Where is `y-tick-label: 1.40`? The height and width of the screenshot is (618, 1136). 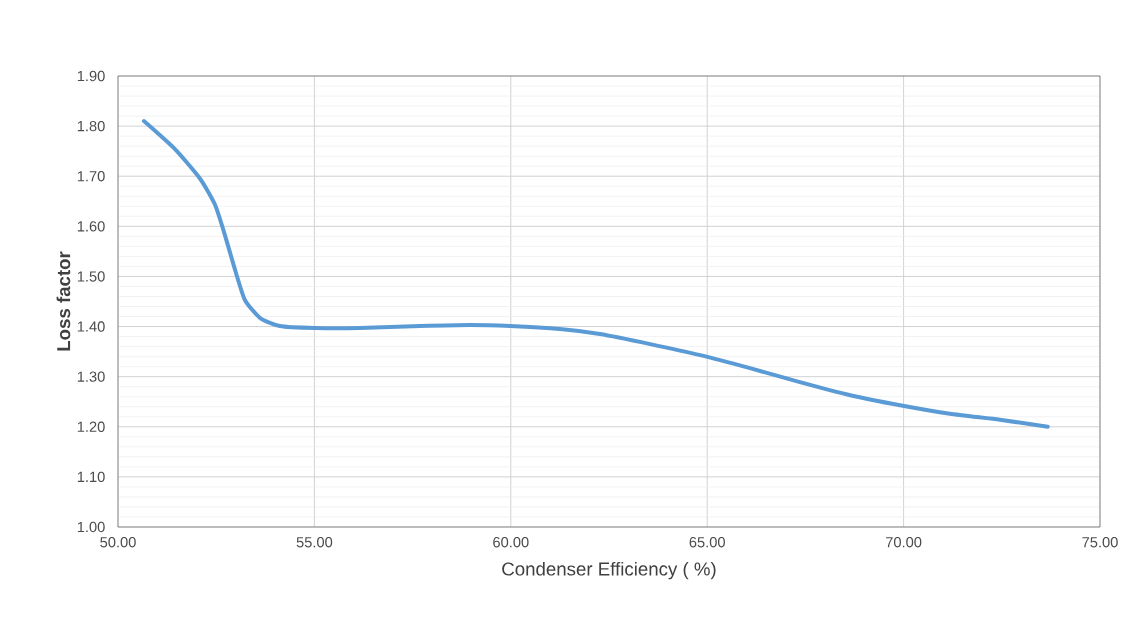 y-tick-label: 1.40 is located at coordinates (91, 326).